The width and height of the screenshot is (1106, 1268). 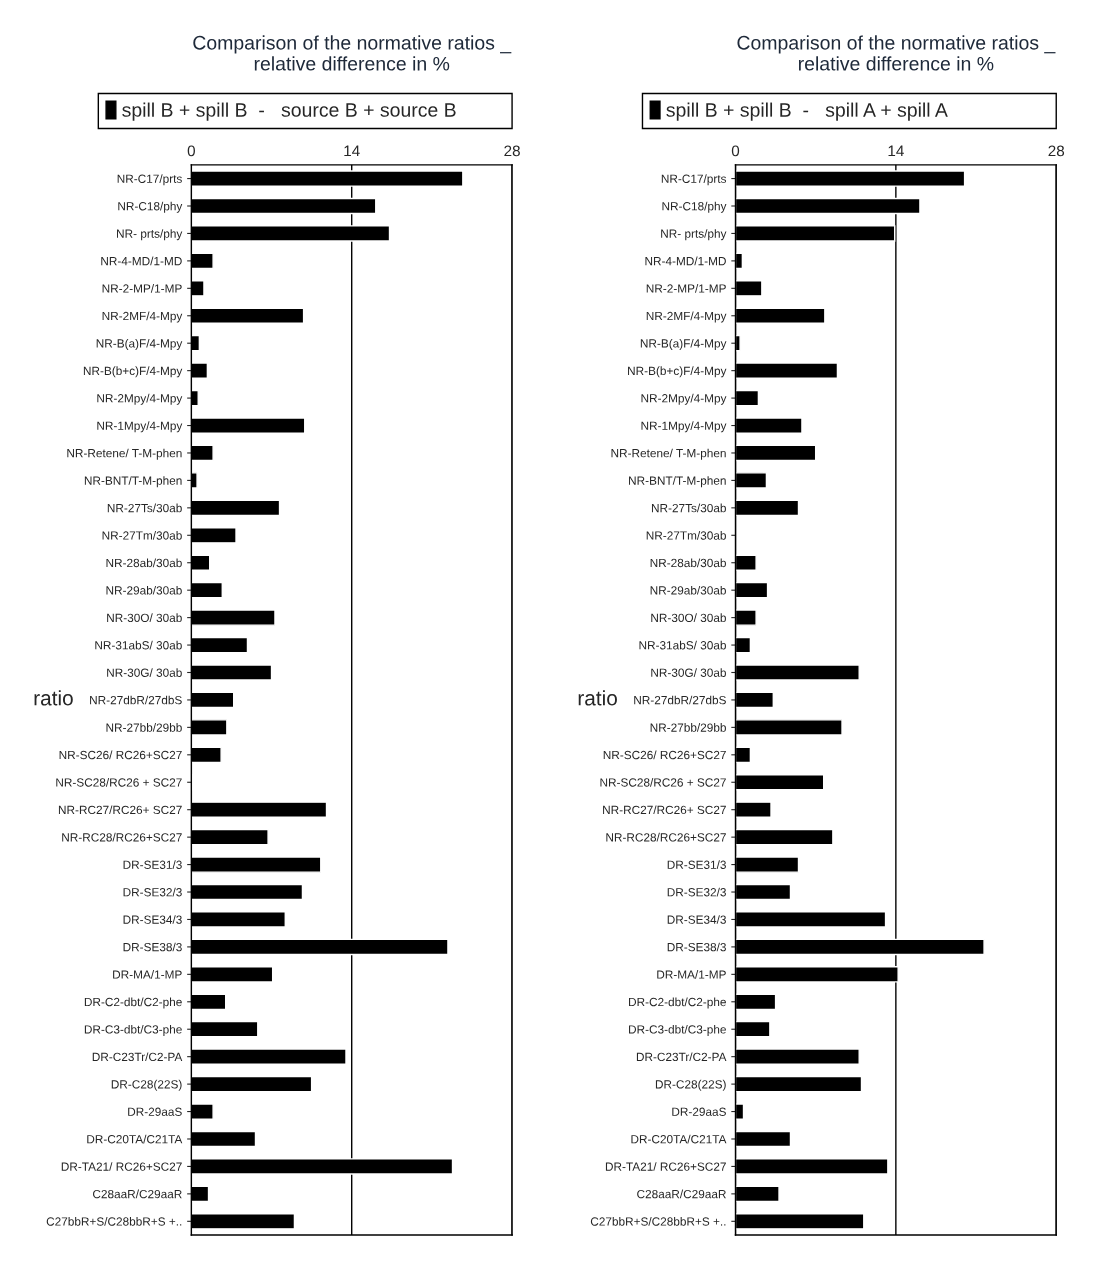 I want to click on legend-label: spill B + spill B - source B + source B, so click(x=289, y=111).